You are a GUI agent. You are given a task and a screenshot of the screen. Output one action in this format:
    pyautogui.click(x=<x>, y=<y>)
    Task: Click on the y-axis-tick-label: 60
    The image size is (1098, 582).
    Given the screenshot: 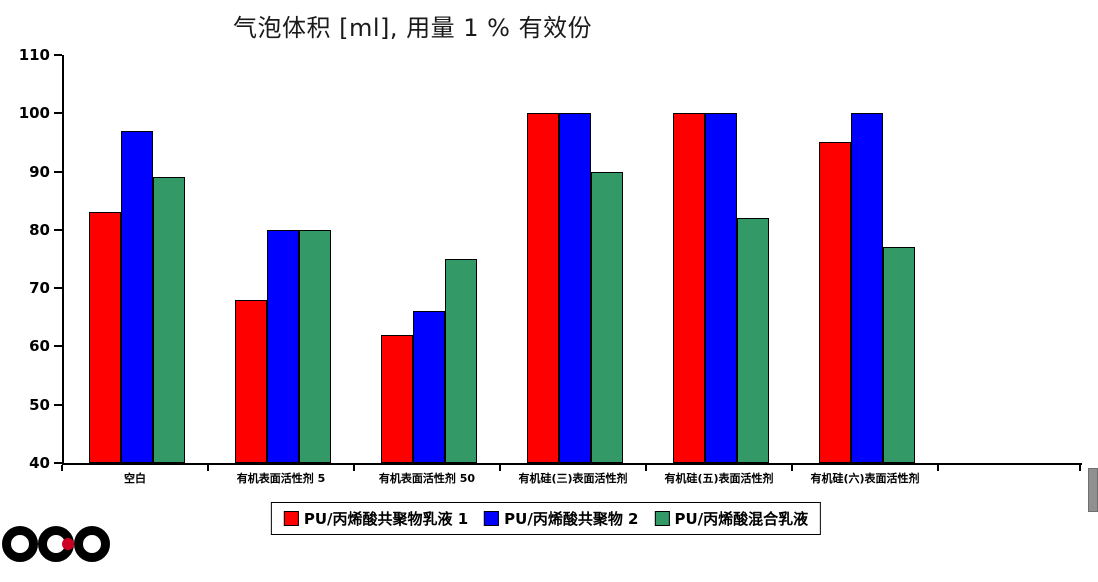 What is the action you would take?
    pyautogui.click(x=39, y=346)
    